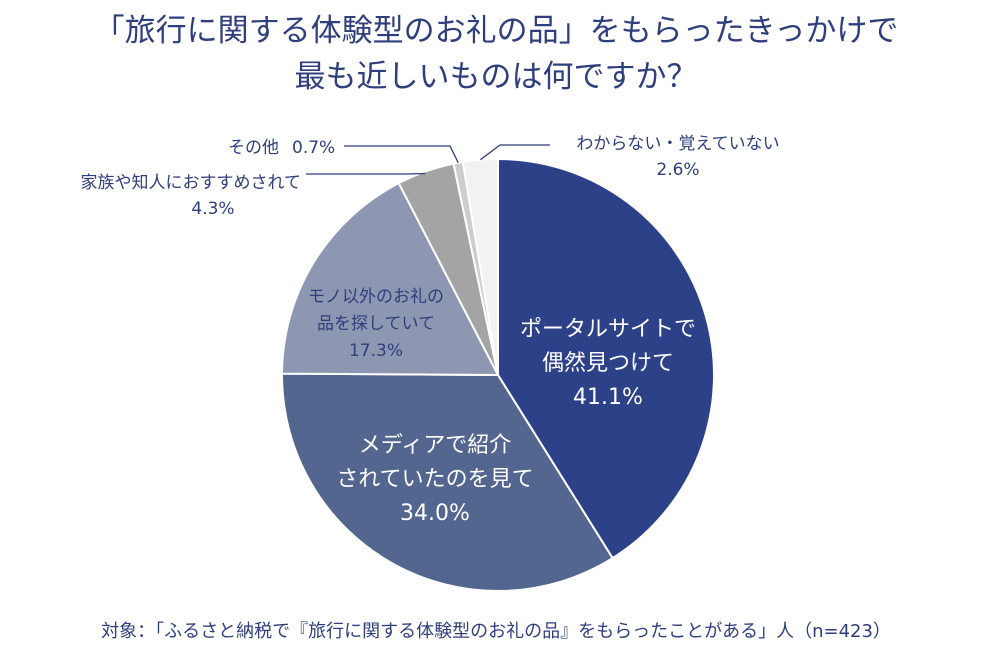 The image size is (992, 670). Describe the element at coordinates (191, 183) in the screenshot. I see `slice-label-4-name: 家族や知人におすすめされて` at that location.